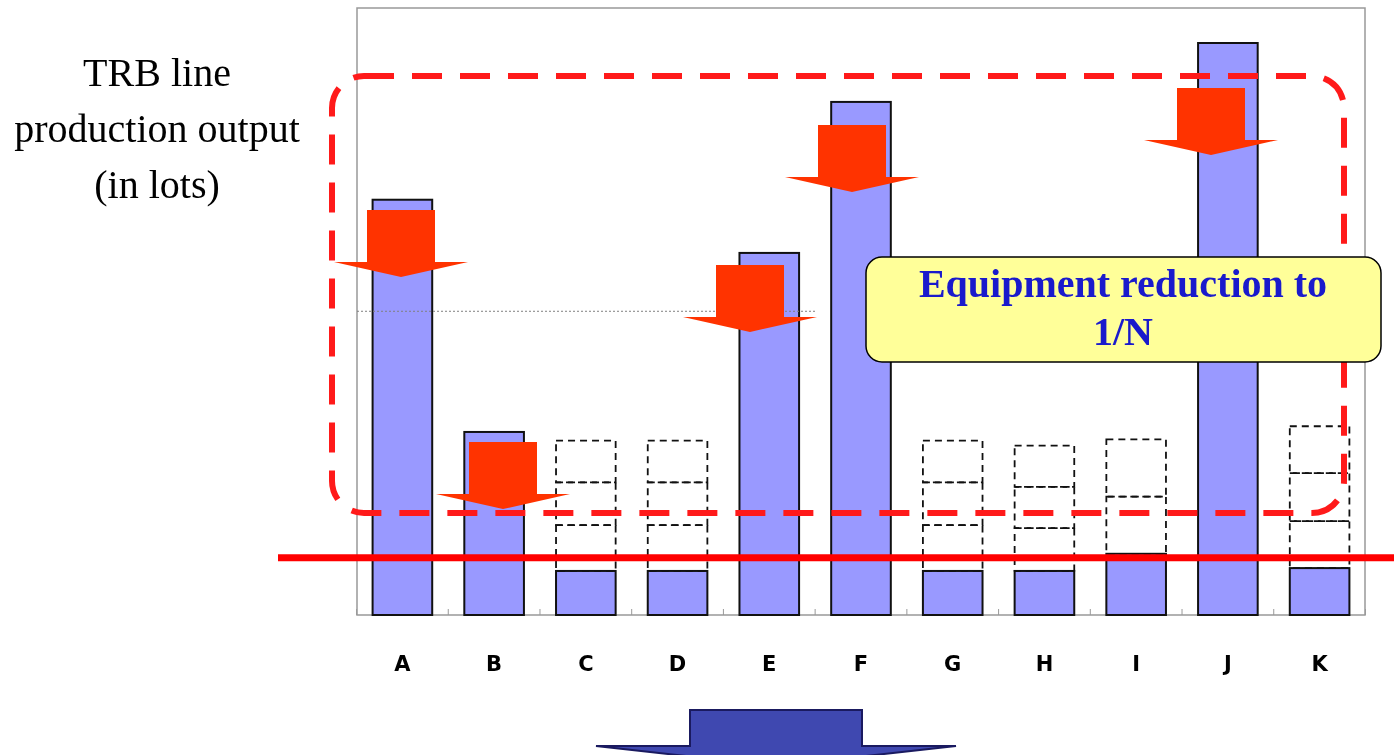  Describe the element at coordinates (861, 664) in the screenshot. I see `x-tick-label: F` at that location.